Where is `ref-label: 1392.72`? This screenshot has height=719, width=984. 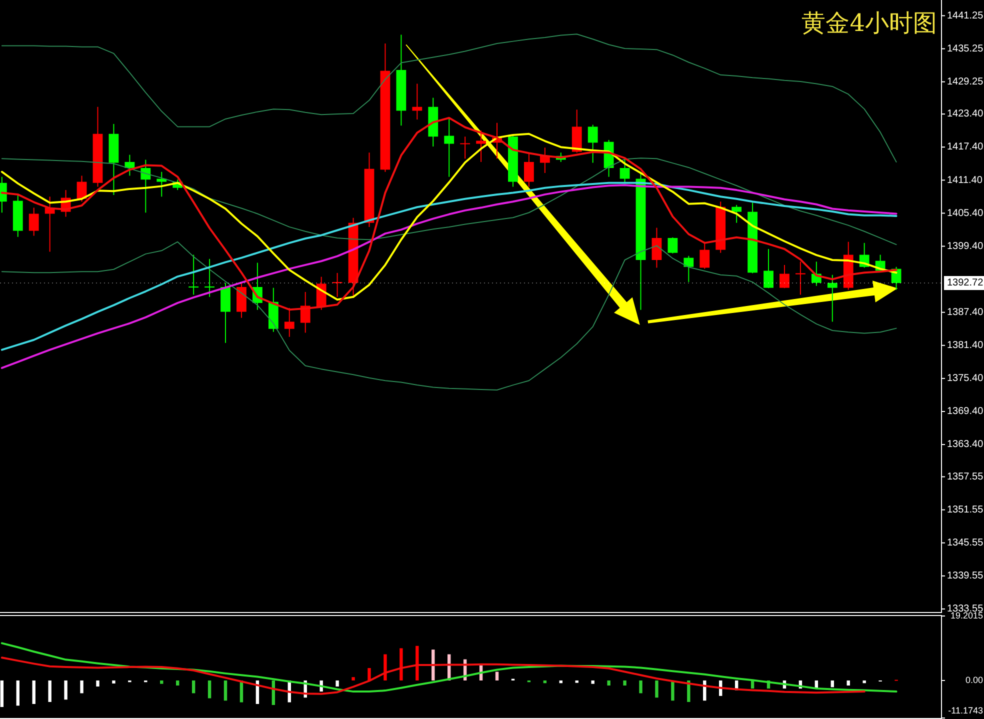 ref-label: 1392.72 is located at coordinates (965, 283).